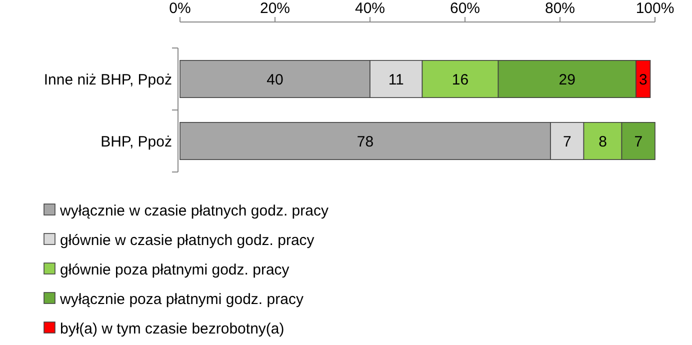  I want to click on legend-label: wyłącznie w czasie płatnych godz. pracy, so click(194, 211).